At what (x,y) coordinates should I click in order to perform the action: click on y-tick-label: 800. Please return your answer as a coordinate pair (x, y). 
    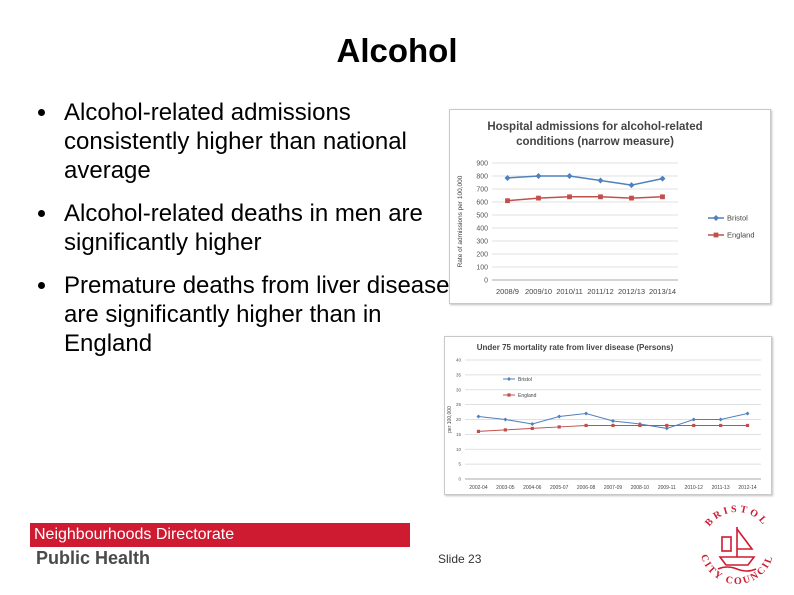
    Looking at the image, I should click on (482, 176).